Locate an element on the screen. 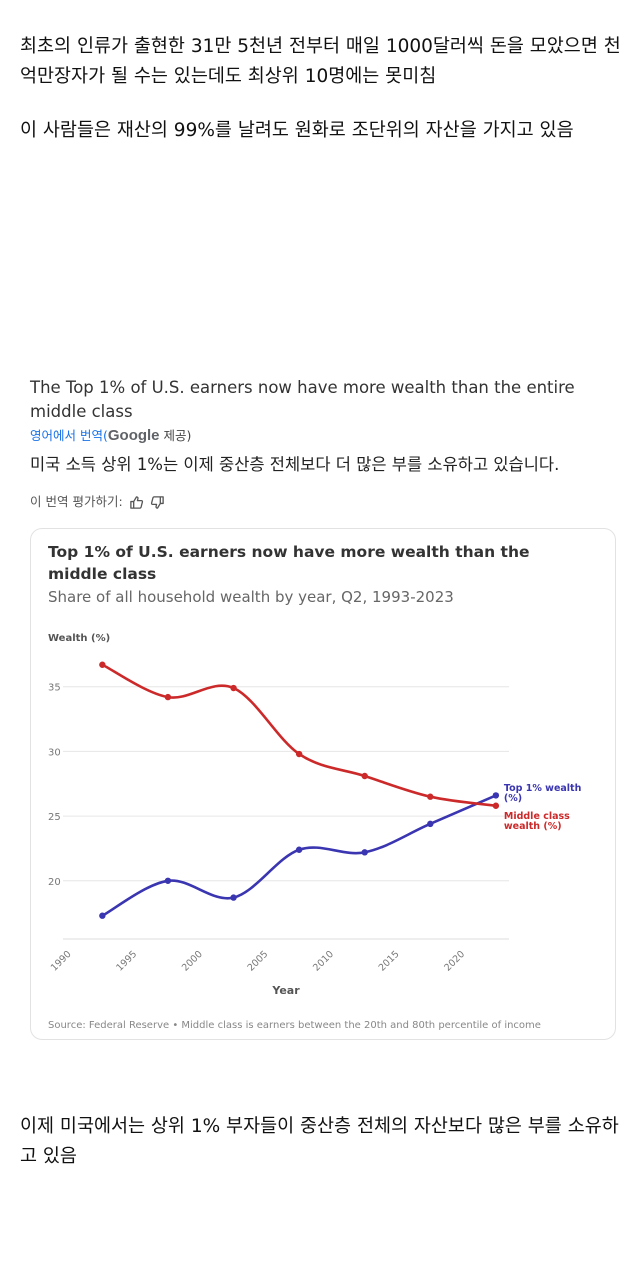 Image resolution: width=640 pixels, height=1280 pixels. x-tick-label: 1995 is located at coordinates (126, 961).